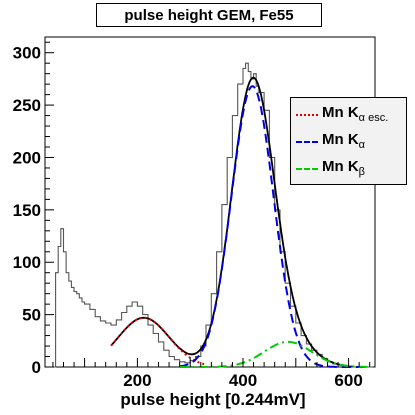 This screenshot has height=415, width=415. I want to click on y-tick-label: 200, so click(27, 157).